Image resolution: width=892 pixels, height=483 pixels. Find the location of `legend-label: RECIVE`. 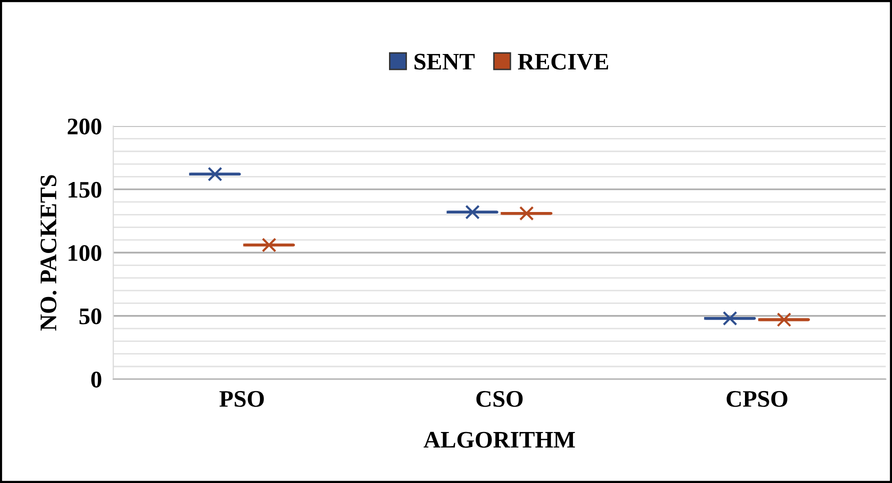

legend-label: RECIVE is located at coordinates (563, 62).